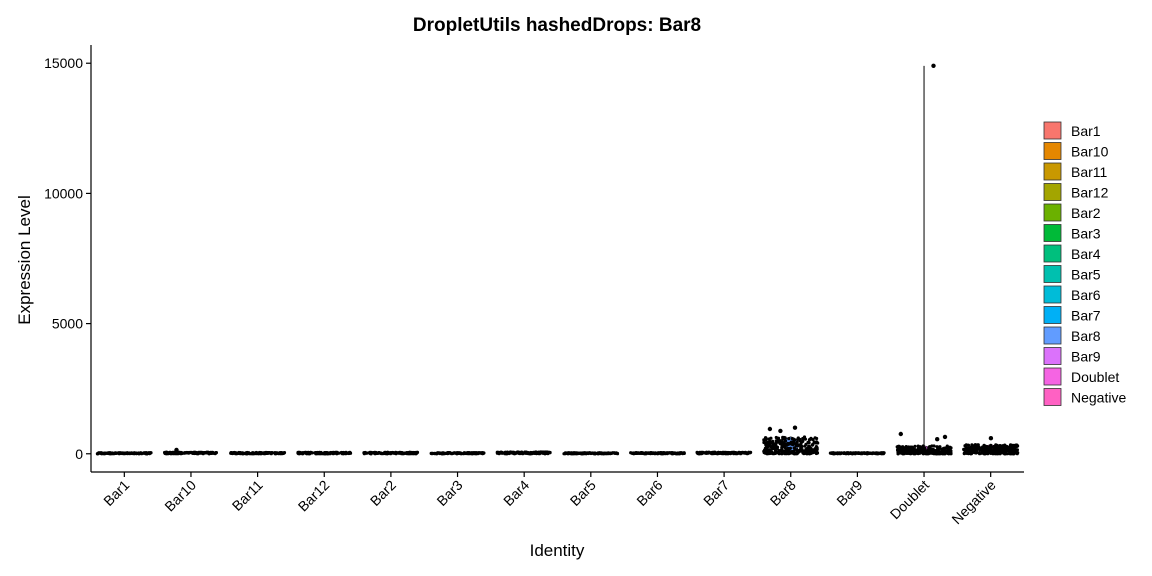 Image resolution: width=1152 pixels, height=576 pixels. What do you see at coordinates (1098, 398) in the screenshot?
I see `legend-label: Negative` at bounding box center [1098, 398].